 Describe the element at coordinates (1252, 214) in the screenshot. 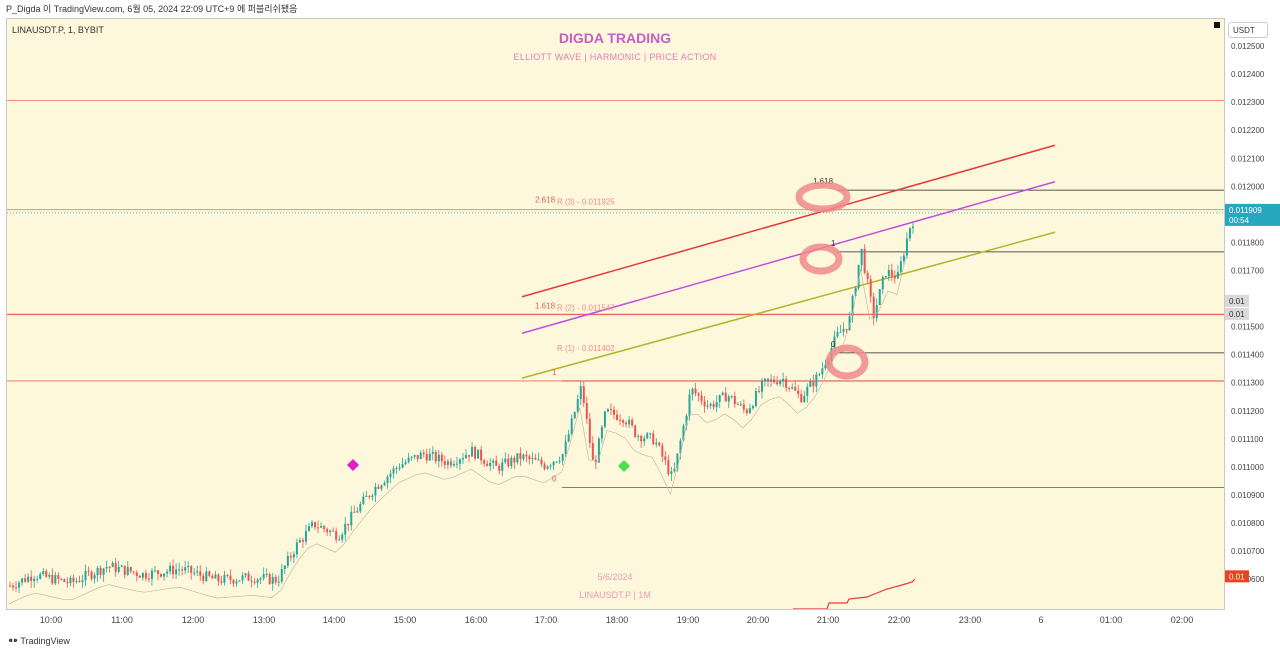

I see `current-price-badge` at that location.